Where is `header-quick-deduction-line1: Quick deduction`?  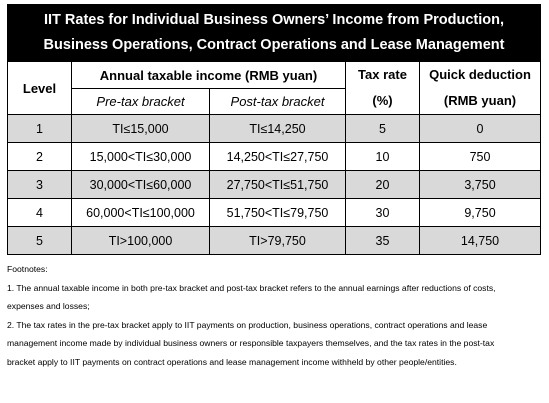 header-quick-deduction-line1: Quick deduction is located at coordinates (480, 74).